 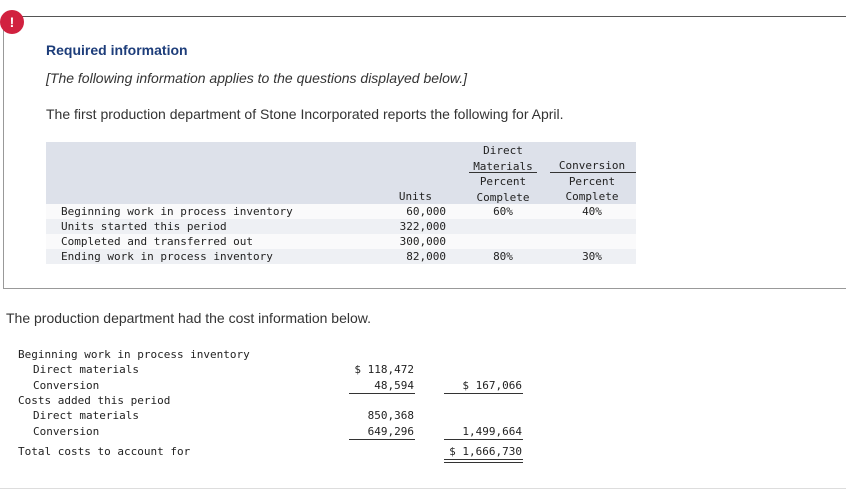 I want to click on row-label: Completed and transferred out, so click(x=157, y=241).